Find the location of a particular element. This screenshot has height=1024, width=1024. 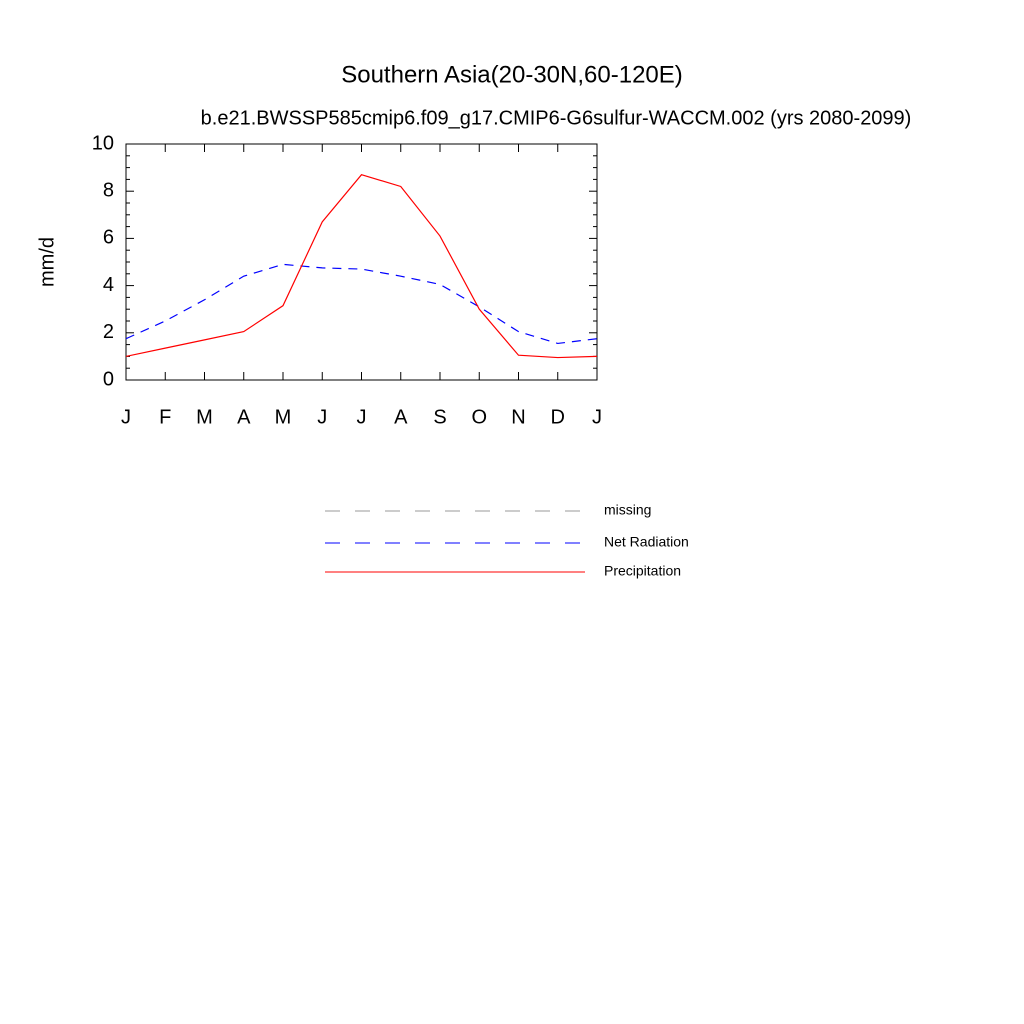

x-tick-label: S is located at coordinates (439, 417).